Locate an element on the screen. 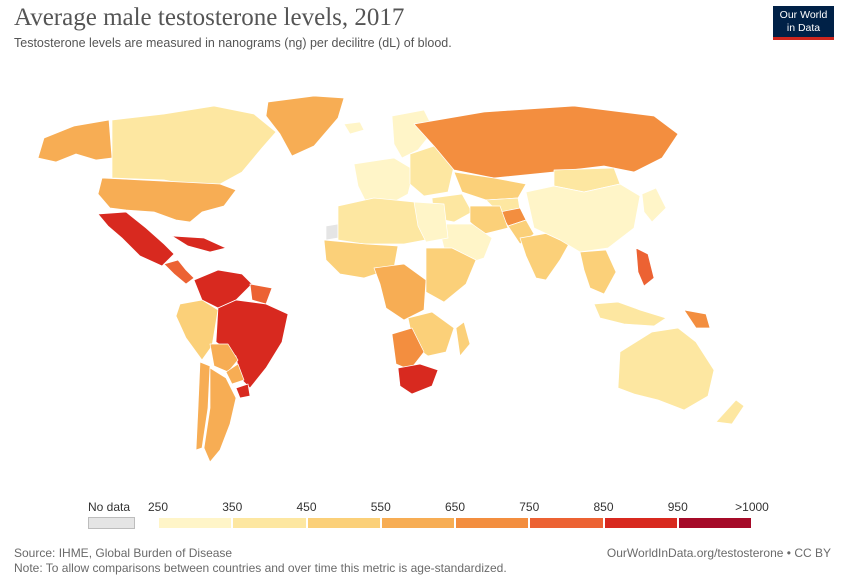 The width and height of the screenshot is (845, 585). region-southeast-asia is located at coordinates (598, 272).